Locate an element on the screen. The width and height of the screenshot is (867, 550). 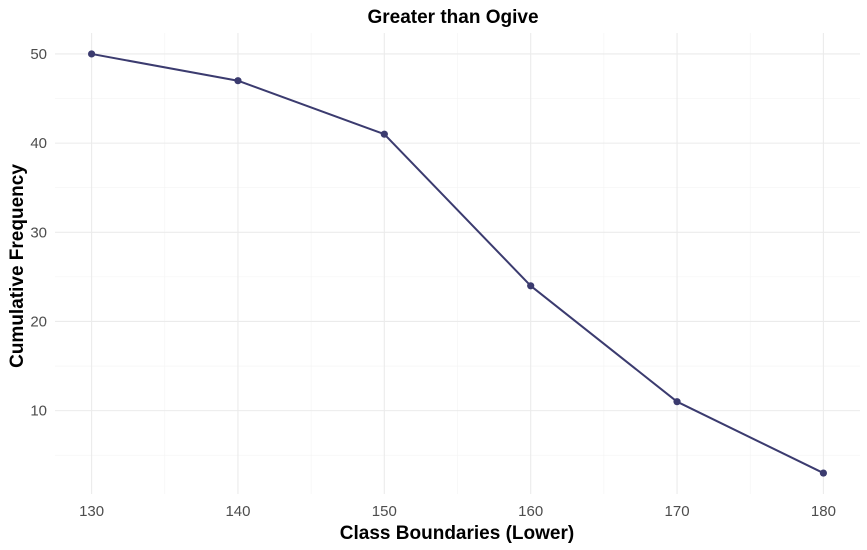
y-tick-labels: 10 20 30 40 50 is located at coordinates (38, 233).